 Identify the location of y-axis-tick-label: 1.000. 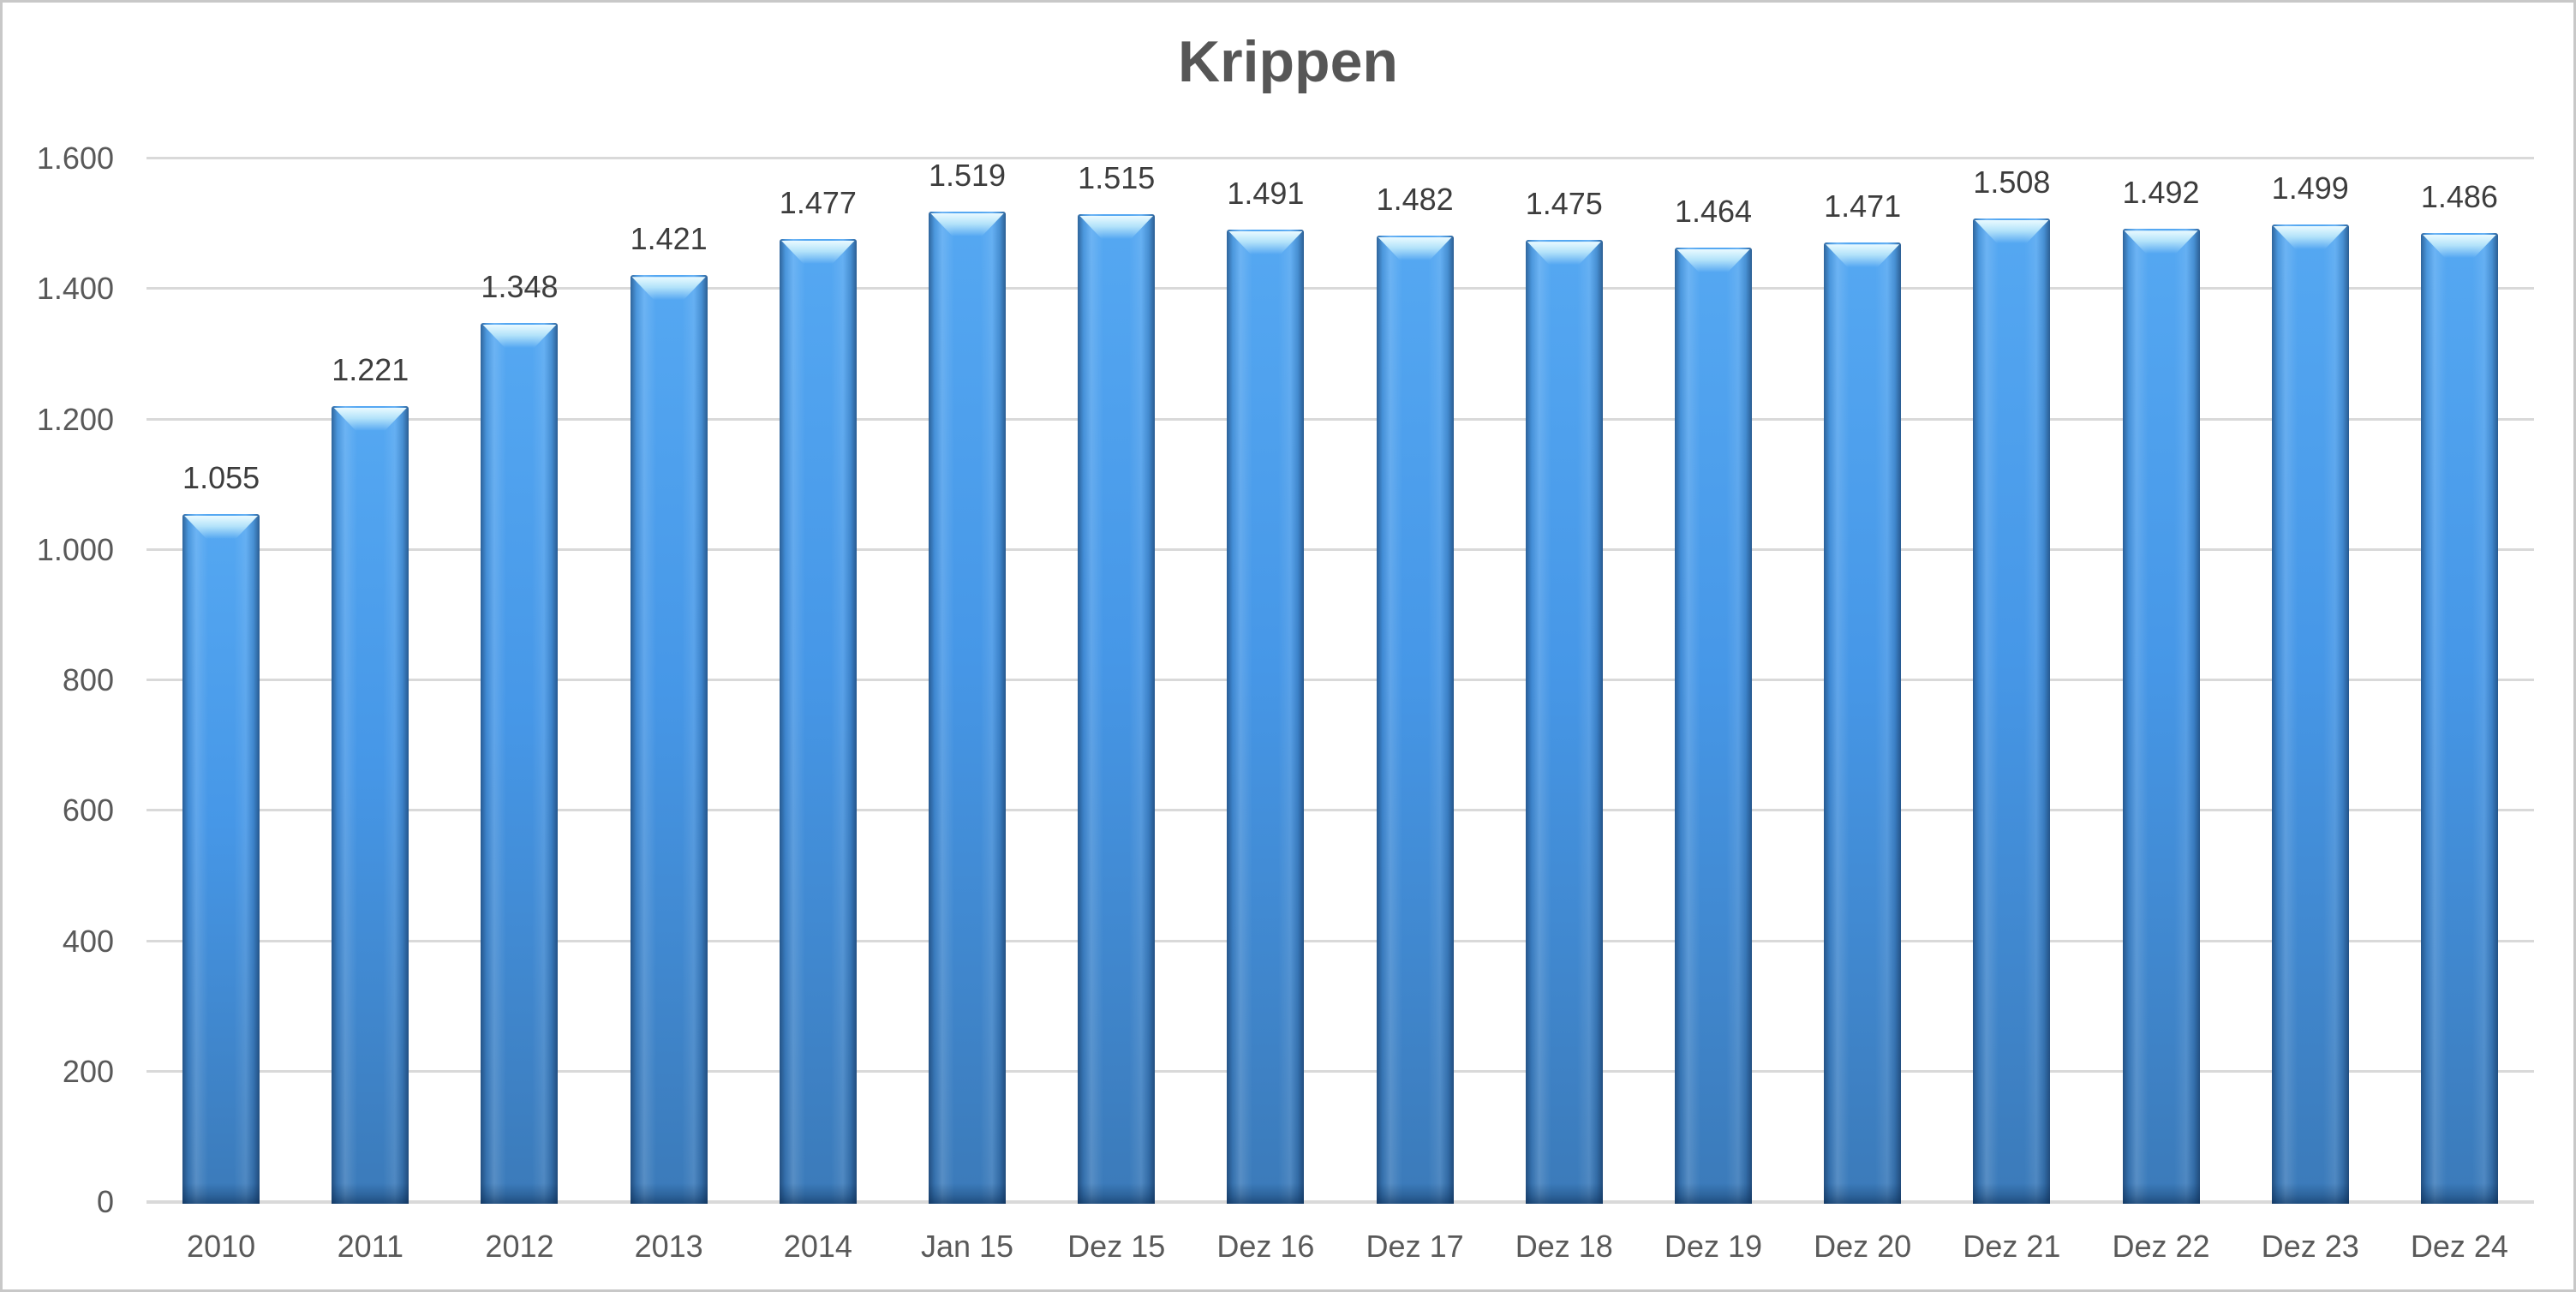
(75, 549).